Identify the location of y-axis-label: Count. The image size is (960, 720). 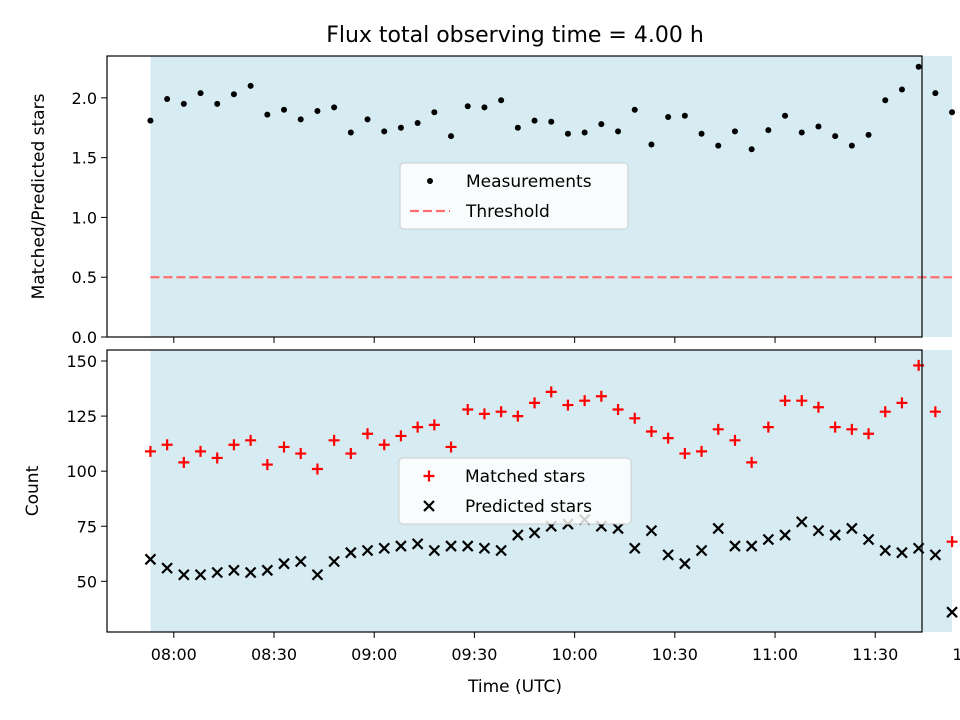
(33, 490).